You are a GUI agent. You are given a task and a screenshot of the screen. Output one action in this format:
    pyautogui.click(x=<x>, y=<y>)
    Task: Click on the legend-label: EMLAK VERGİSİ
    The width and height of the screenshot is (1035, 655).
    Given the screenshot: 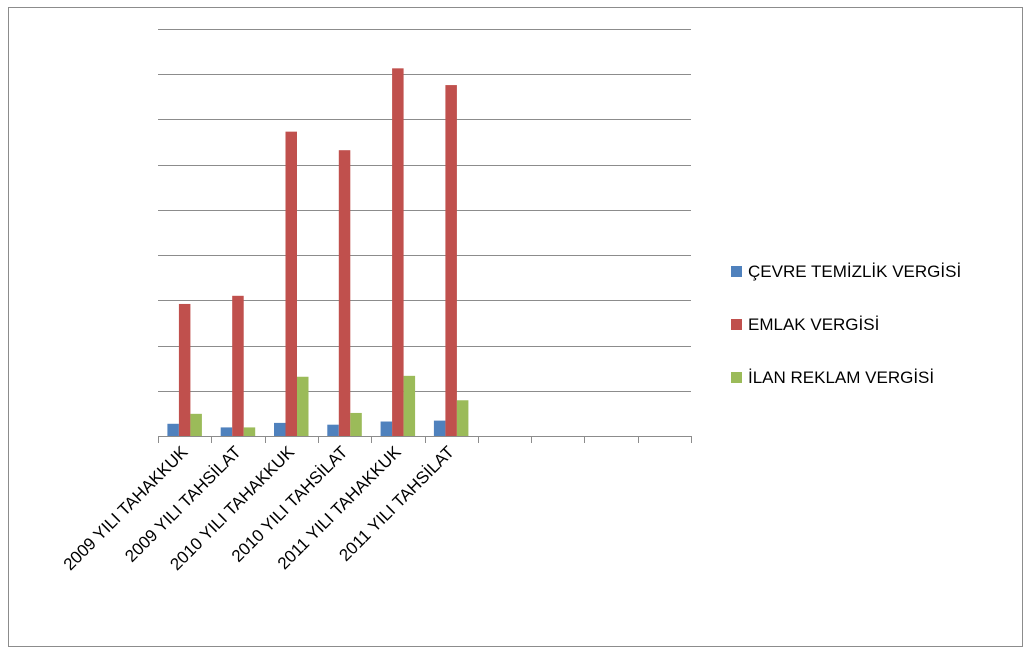 What is the action you would take?
    pyautogui.click(x=813, y=324)
    